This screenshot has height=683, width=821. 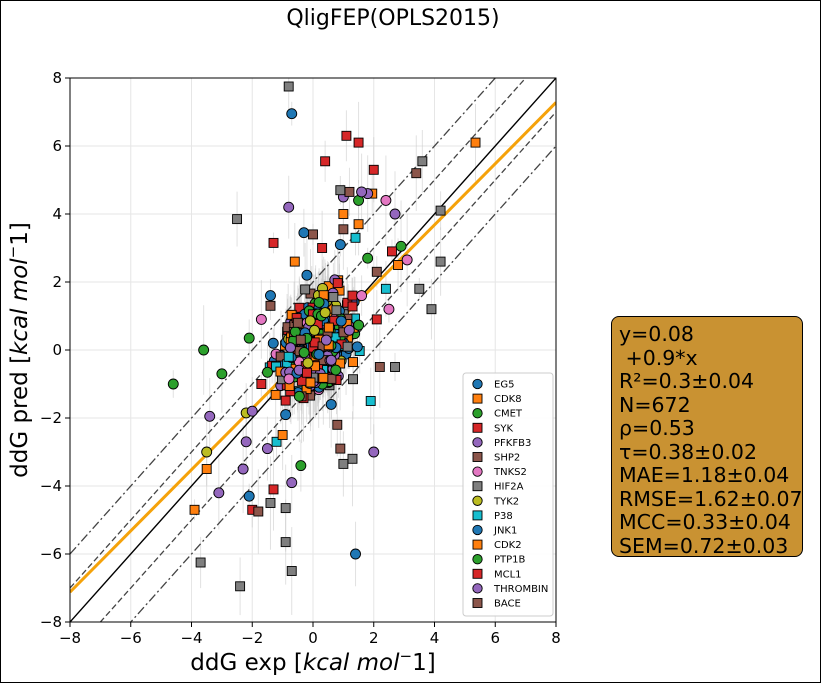 I want to click on legend-label-jnk1: JNK1, so click(x=505, y=531).